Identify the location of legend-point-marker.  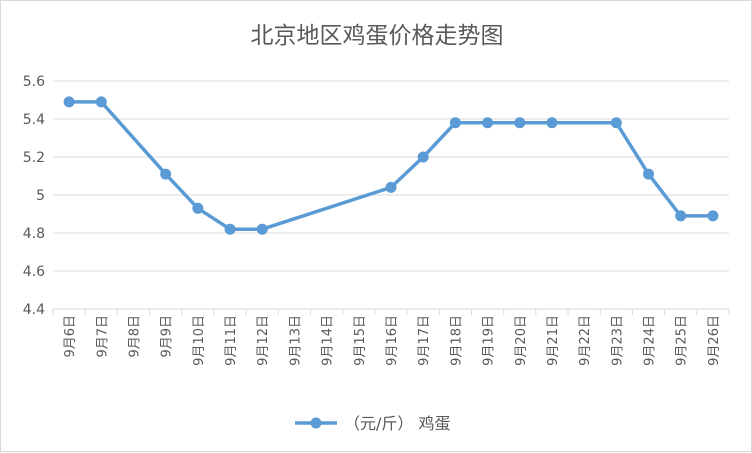
(316, 423).